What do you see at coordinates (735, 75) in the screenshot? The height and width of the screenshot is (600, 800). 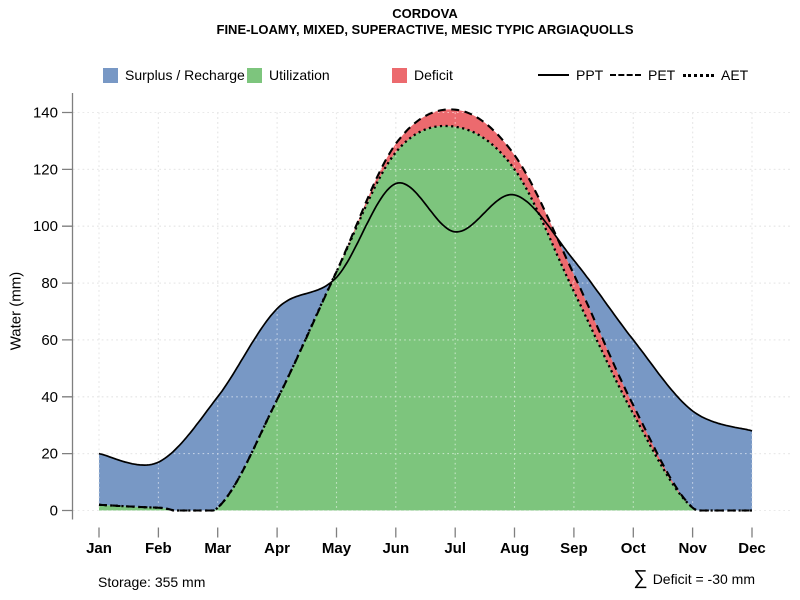 I see `legend-label-aet: AET` at bounding box center [735, 75].